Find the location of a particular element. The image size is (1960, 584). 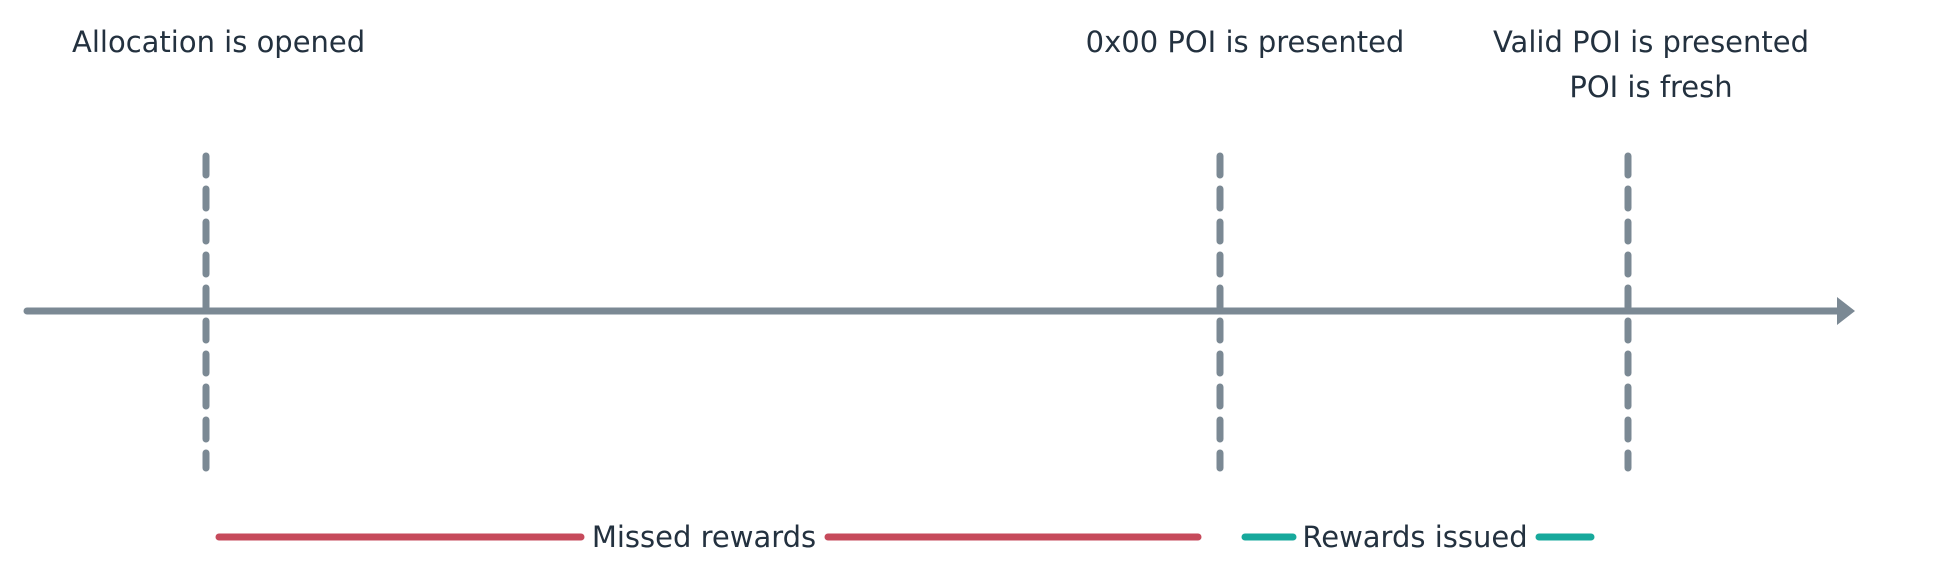

event-label-poi-fresh: POI is fresh is located at coordinates (1650, 87).